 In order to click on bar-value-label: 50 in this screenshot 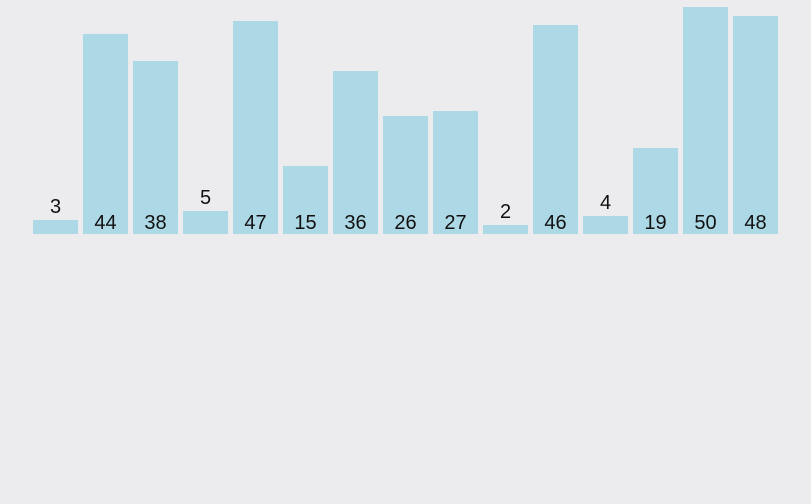, I will do `click(705, 223)`.